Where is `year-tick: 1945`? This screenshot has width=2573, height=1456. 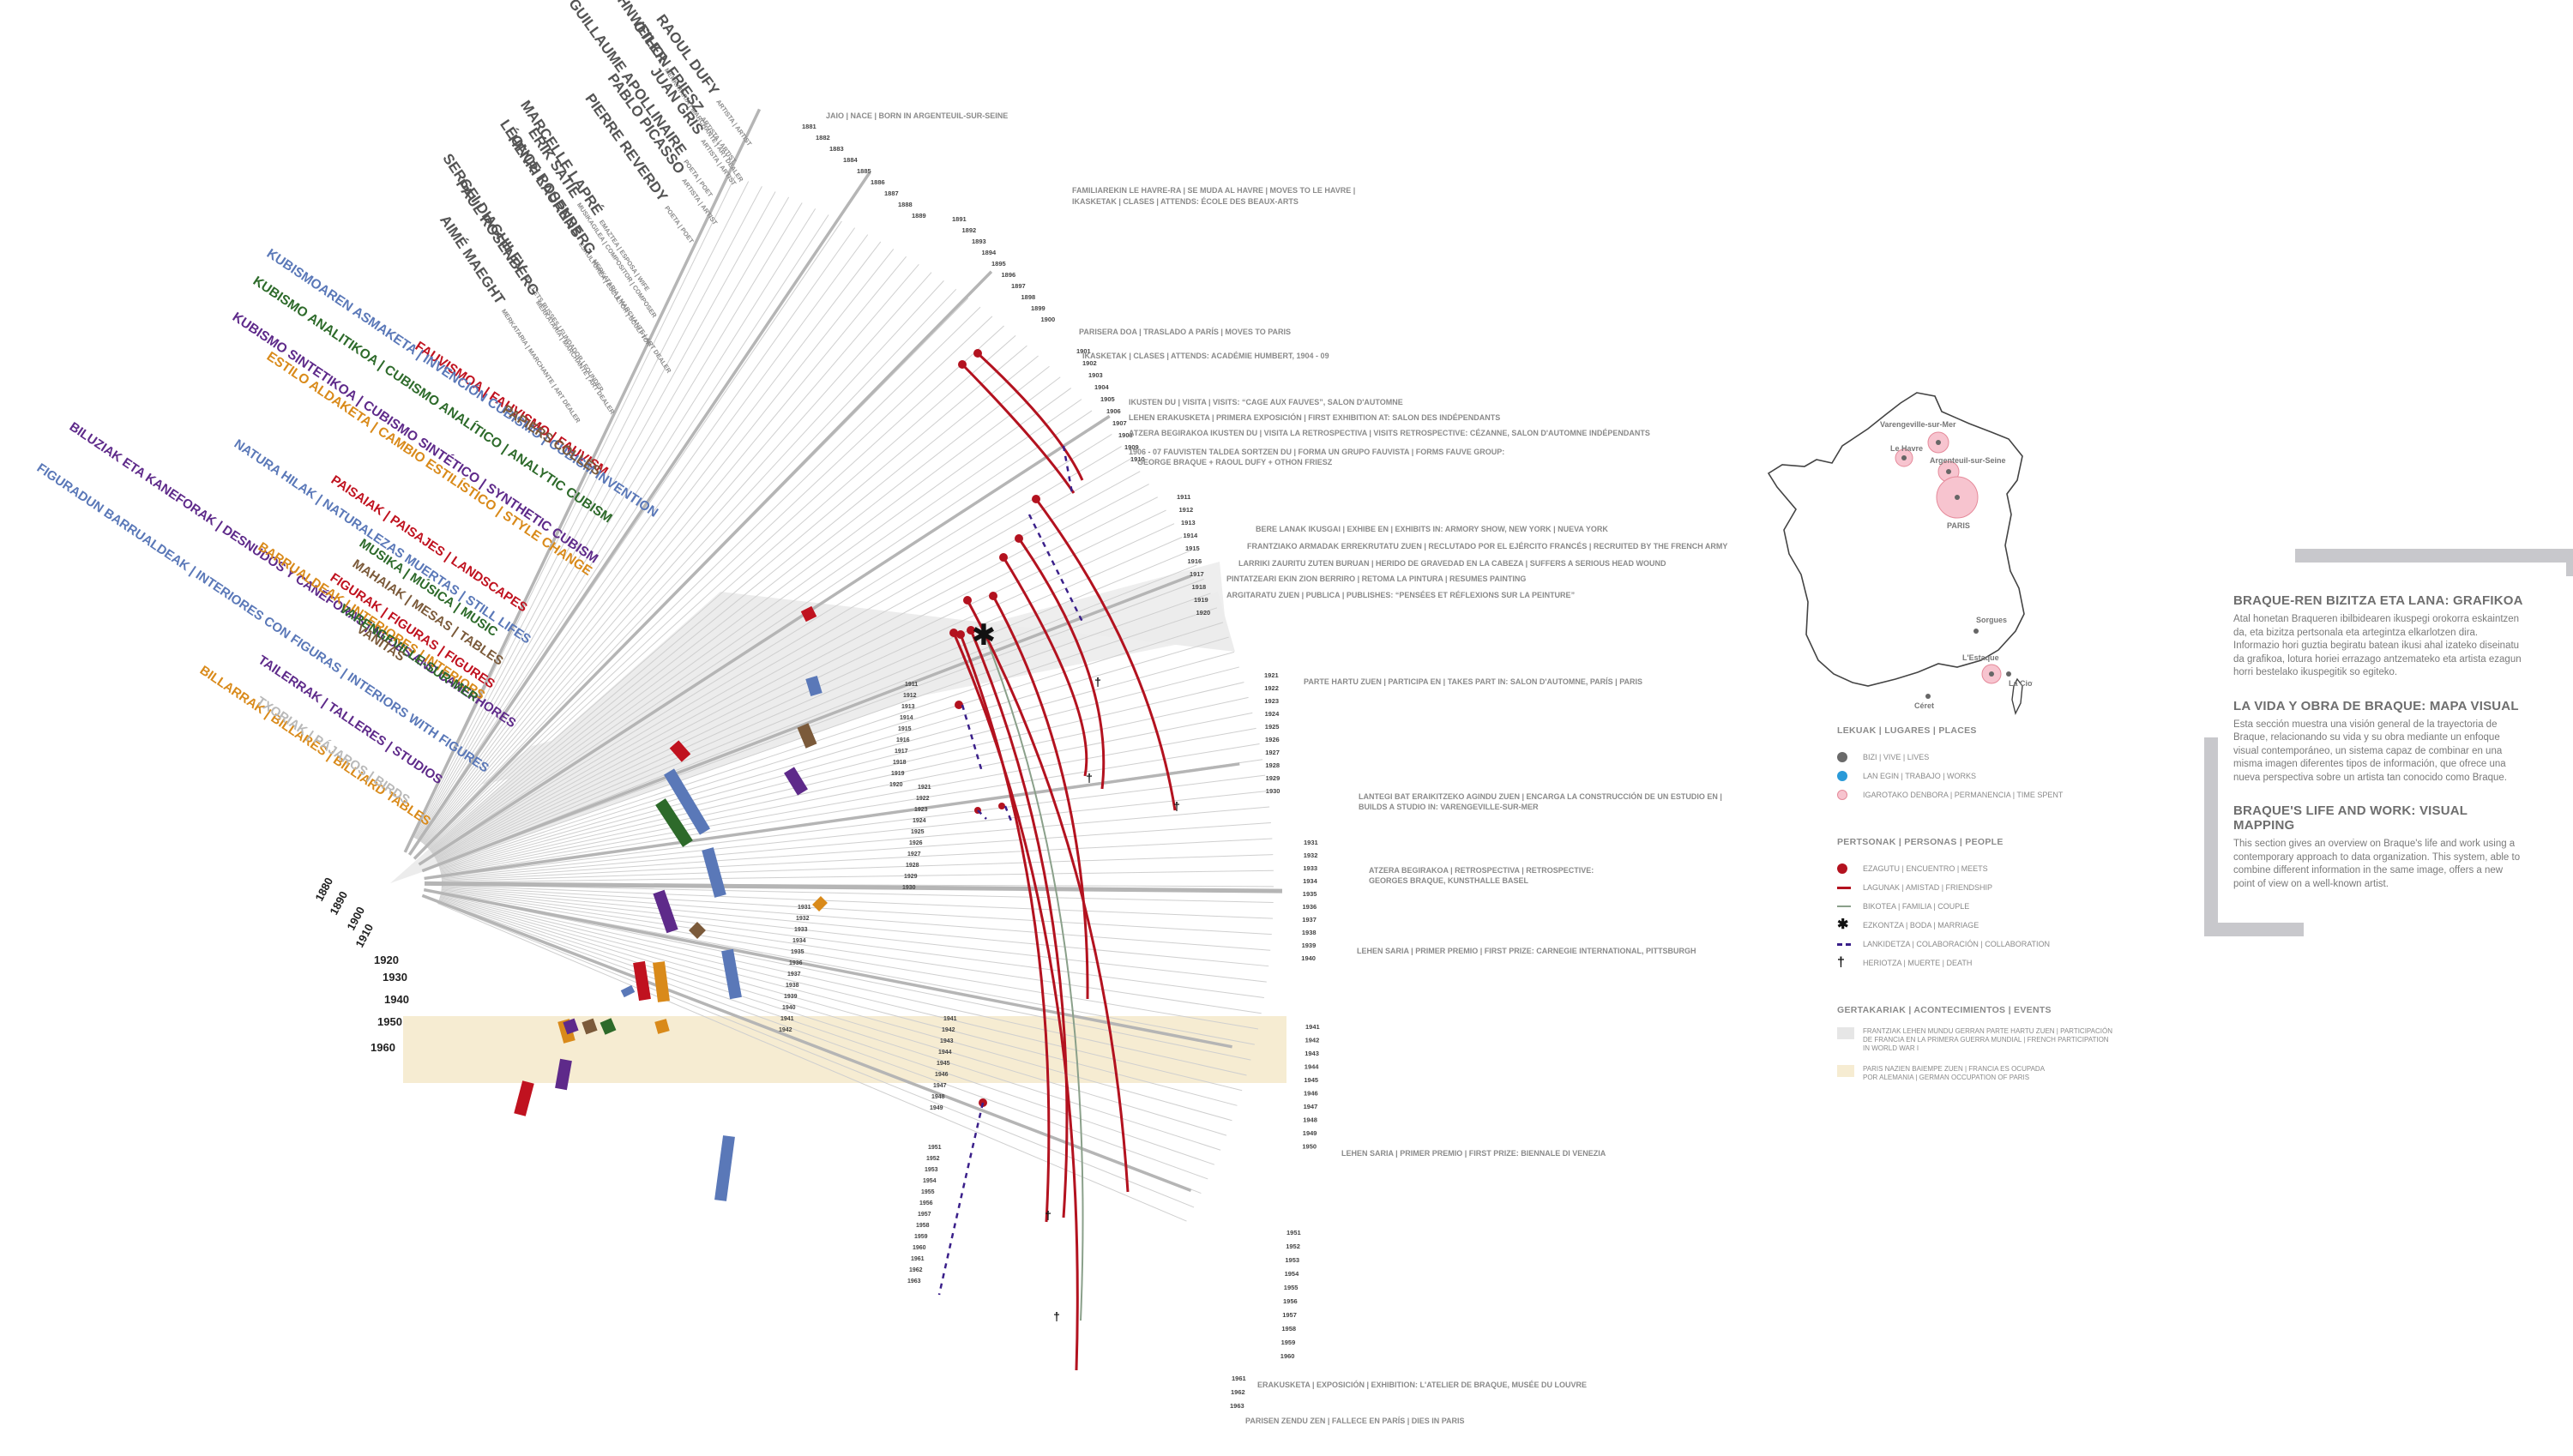
year-tick: 1945 is located at coordinates (943, 1064).